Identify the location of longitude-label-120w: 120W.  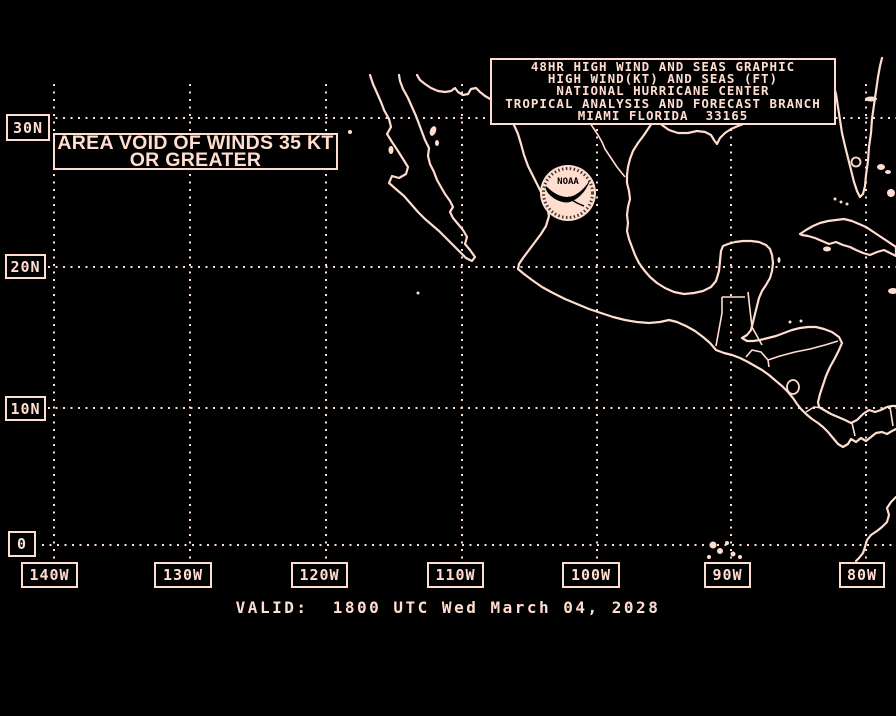
(319, 575).